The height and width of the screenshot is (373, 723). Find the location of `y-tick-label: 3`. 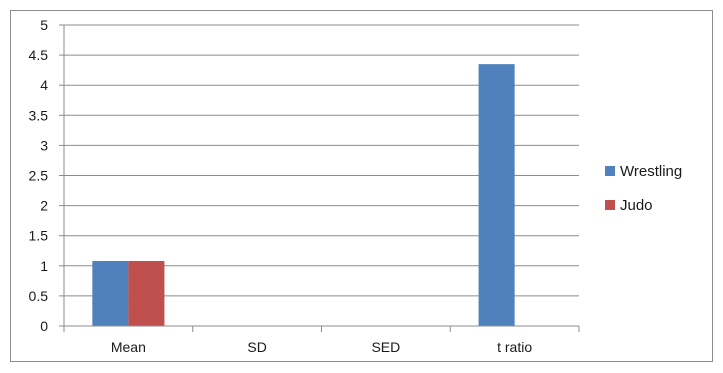

y-tick-label: 3 is located at coordinates (44, 145).